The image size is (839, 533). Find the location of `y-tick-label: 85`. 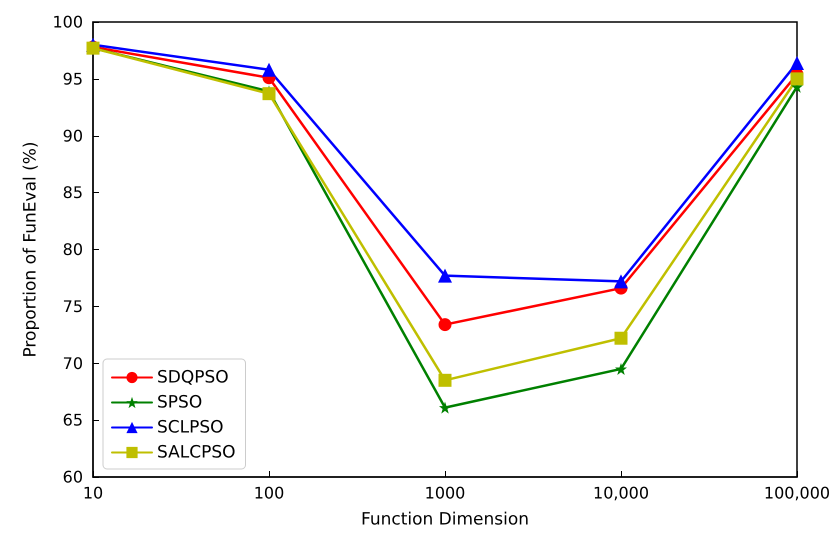

y-tick-label: 85 is located at coordinates (72, 192).